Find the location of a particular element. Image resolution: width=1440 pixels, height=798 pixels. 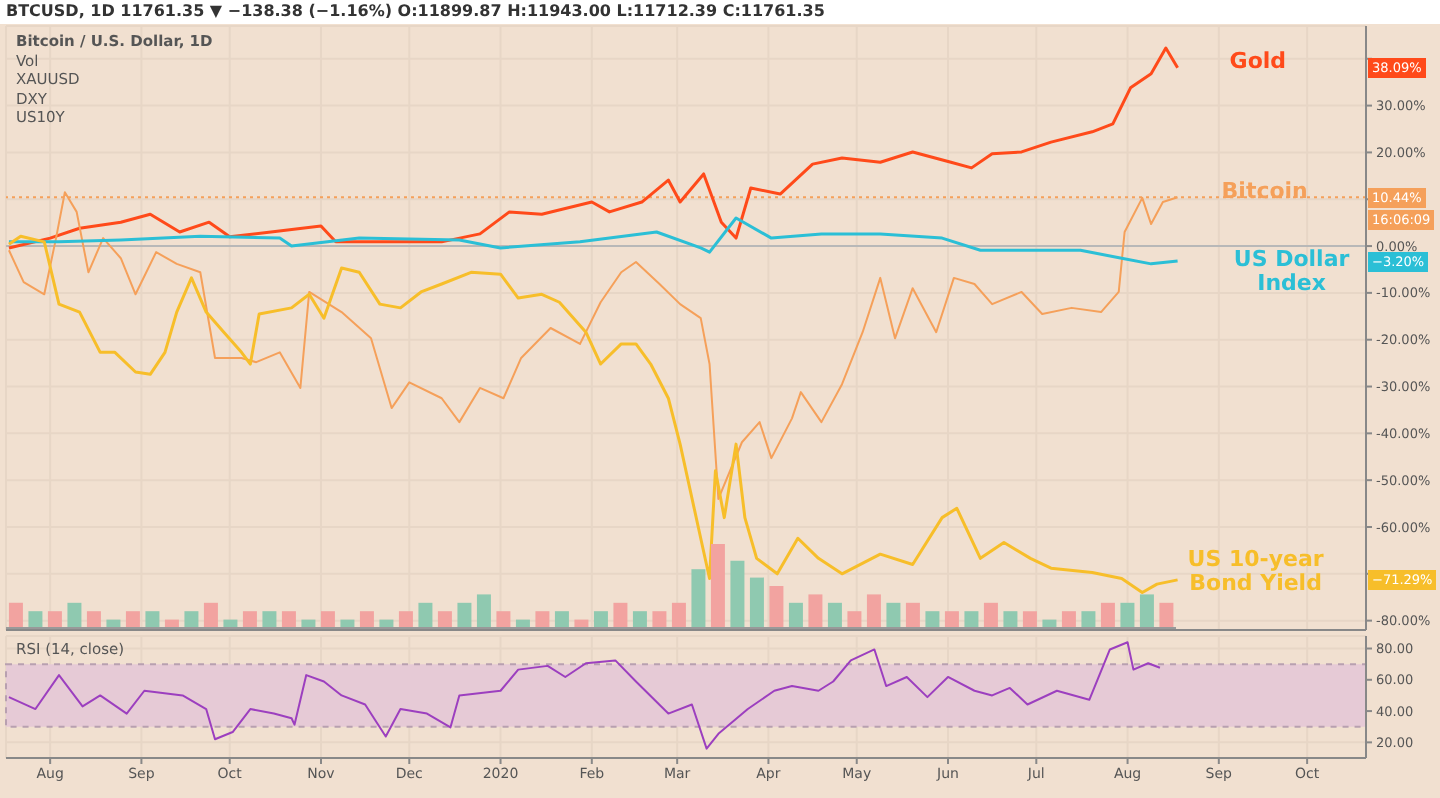

text: Bitcoin is located at coordinates (1264, 190).